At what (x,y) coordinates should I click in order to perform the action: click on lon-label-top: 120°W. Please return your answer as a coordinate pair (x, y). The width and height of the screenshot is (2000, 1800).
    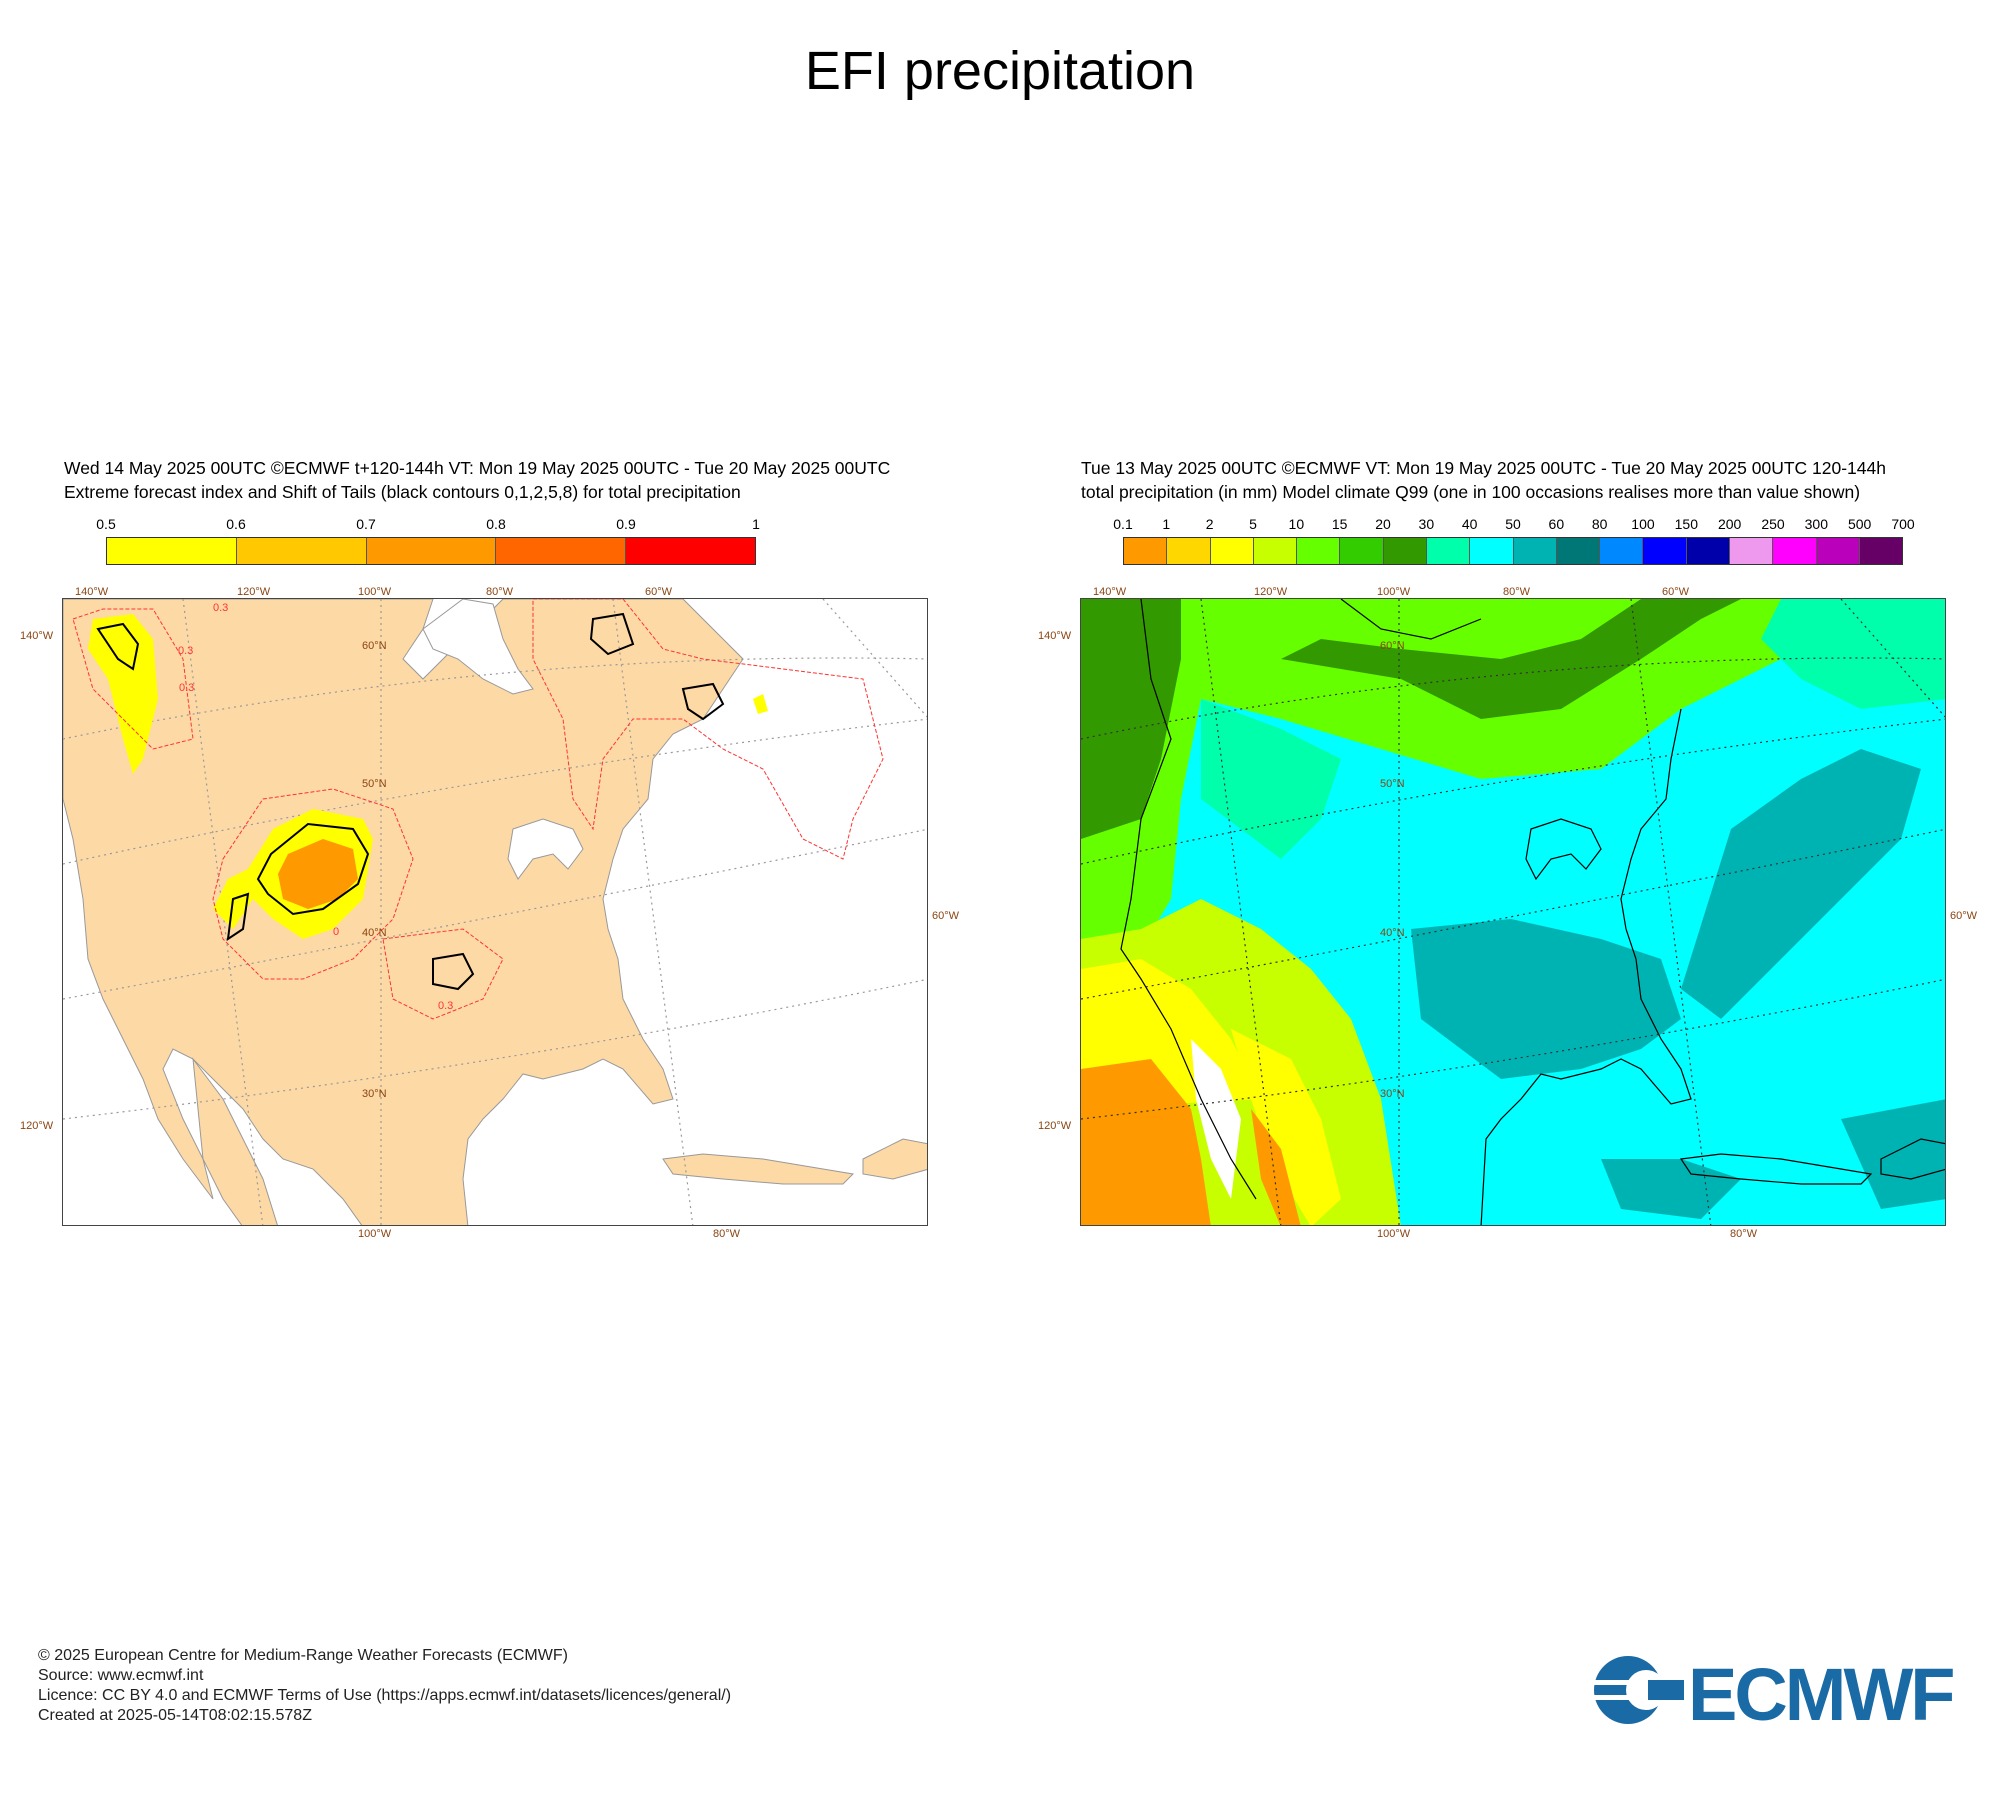
    Looking at the image, I should click on (1271, 592).